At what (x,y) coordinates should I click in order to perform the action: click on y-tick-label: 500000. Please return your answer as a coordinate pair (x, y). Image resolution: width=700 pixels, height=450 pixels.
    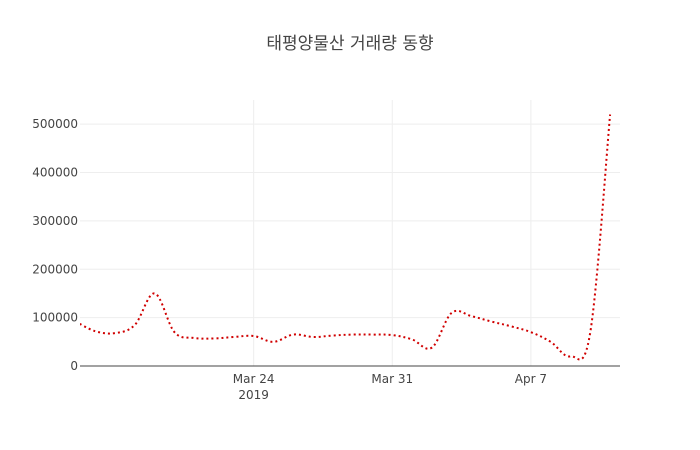
    Looking at the image, I should click on (55, 124).